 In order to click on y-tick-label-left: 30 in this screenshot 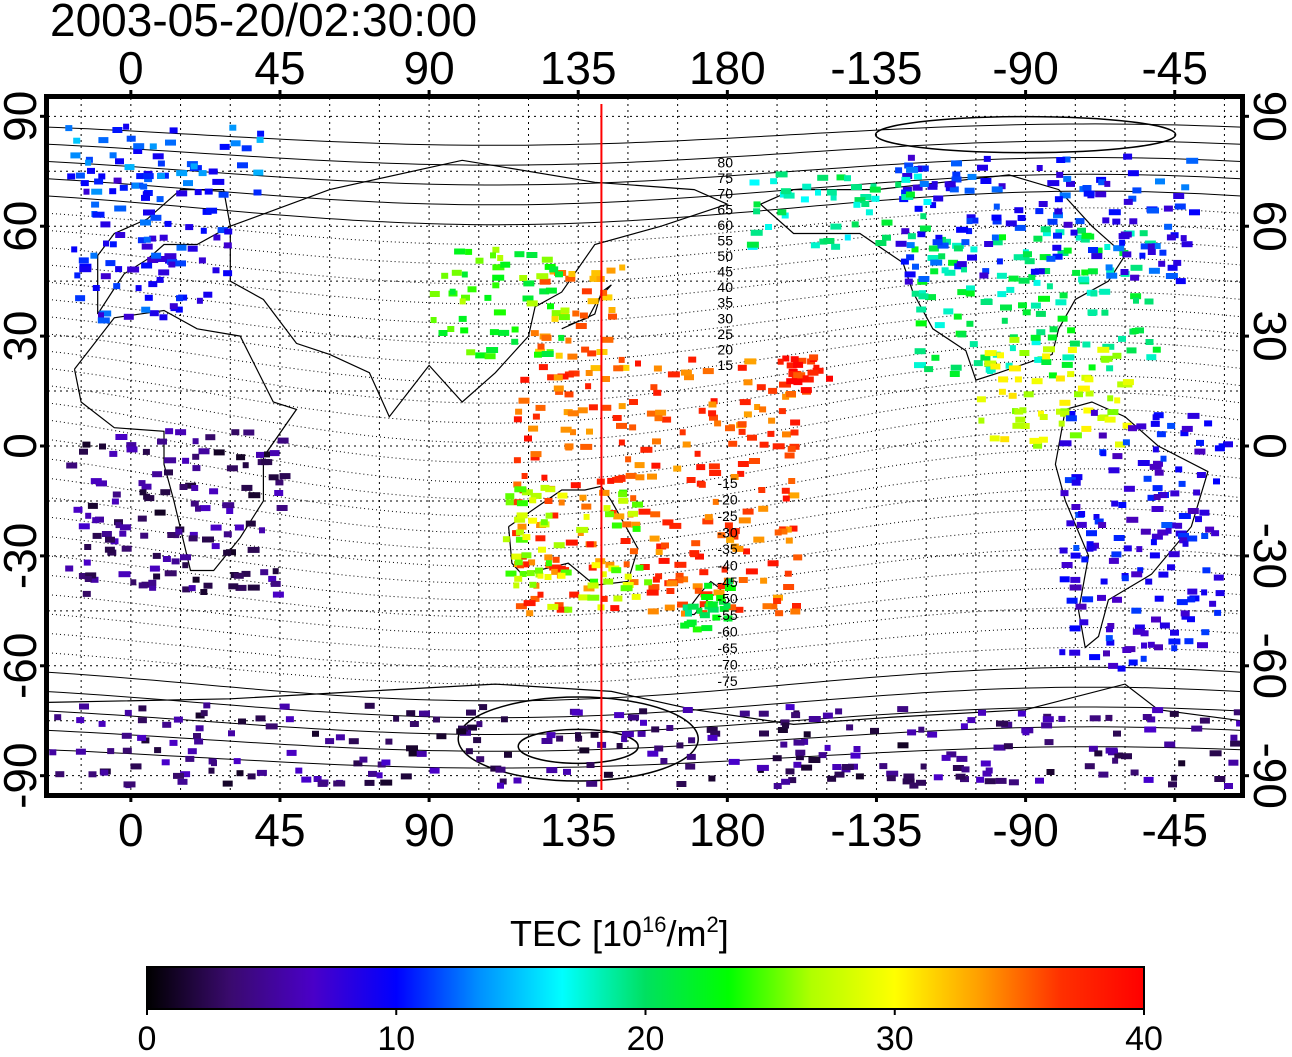, I will do `click(23, 336)`.